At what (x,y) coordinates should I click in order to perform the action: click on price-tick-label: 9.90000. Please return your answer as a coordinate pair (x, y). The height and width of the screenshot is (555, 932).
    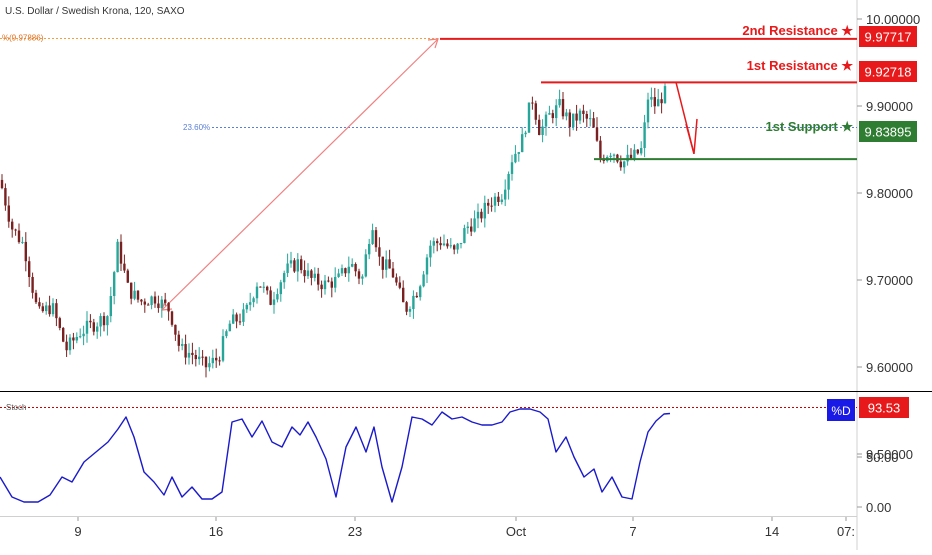
    Looking at the image, I should click on (889, 106).